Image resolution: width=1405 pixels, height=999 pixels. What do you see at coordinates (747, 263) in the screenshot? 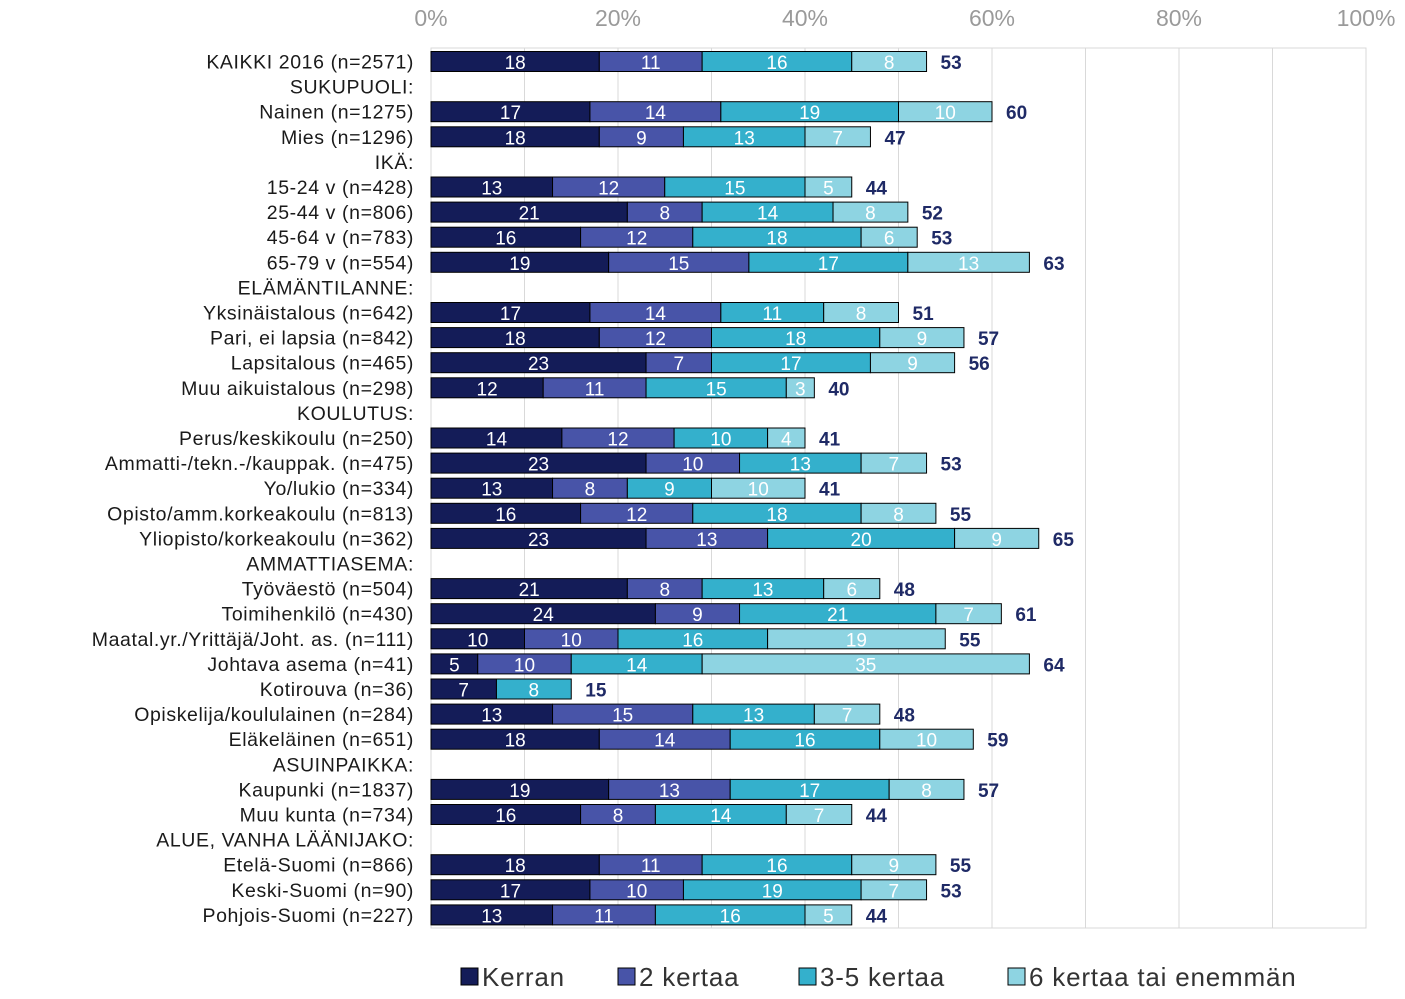
I see `bar-row: 19 15 17 13 63` at bounding box center [747, 263].